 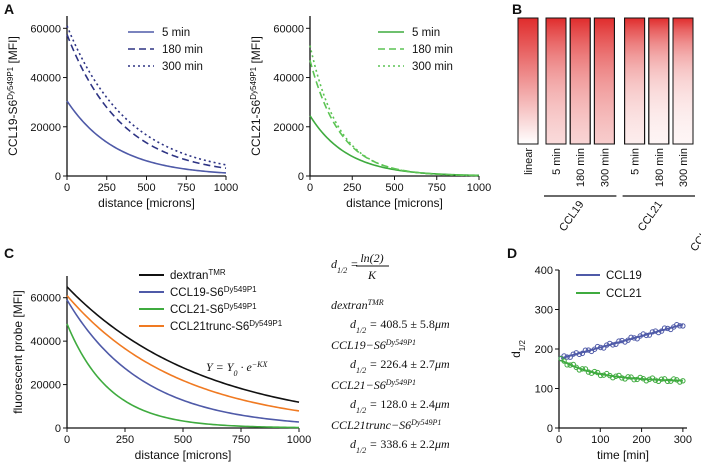 I want to click on column-label: 180 min, so click(x=660, y=167).